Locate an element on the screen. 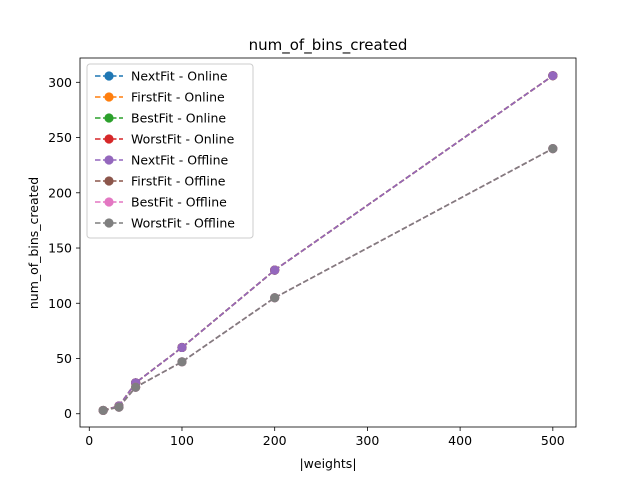 Image resolution: width=640 pixels, height=480 pixels. y-tick-label: 0 is located at coordinates (68, 413).